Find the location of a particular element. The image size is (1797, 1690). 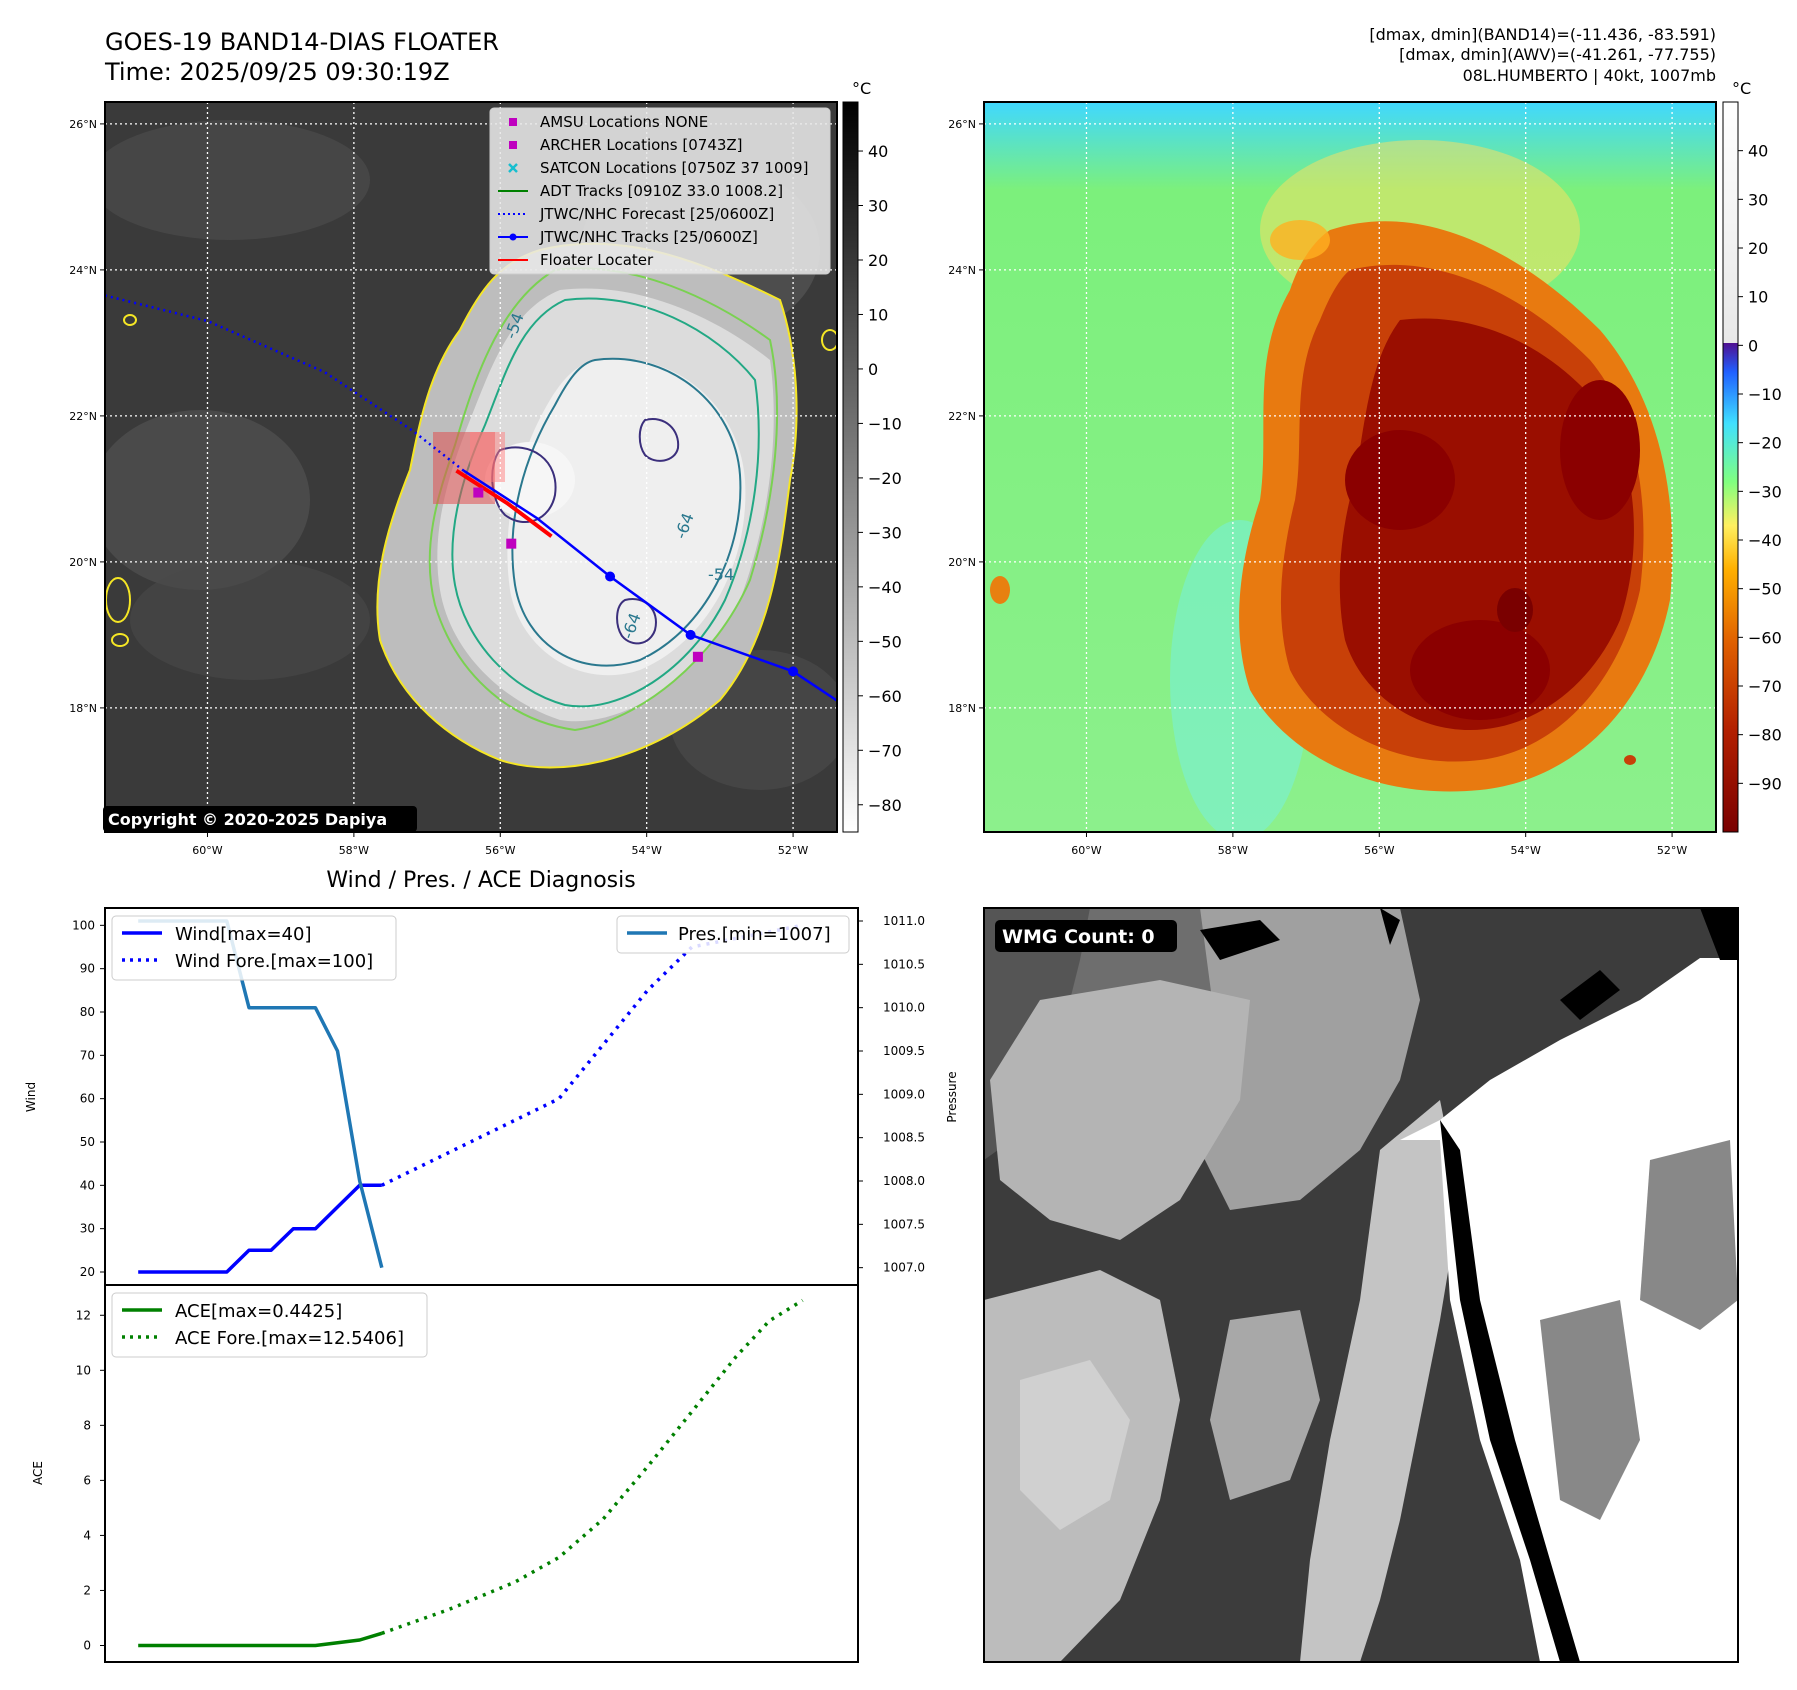

wind-tick-label: 30 is located at coordinates (87, 1229).